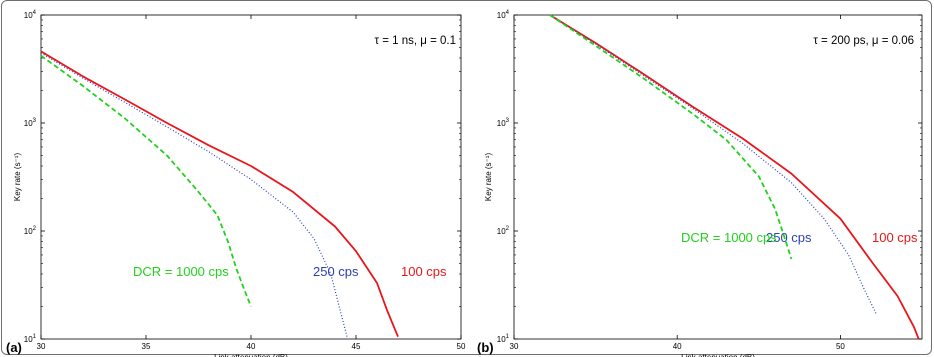 Image resolution: width=934 pixels, height=357 pixels. Describe the element at coordinates (485, 347) in the screenshot. I see `panel-label: (b)` at that location.